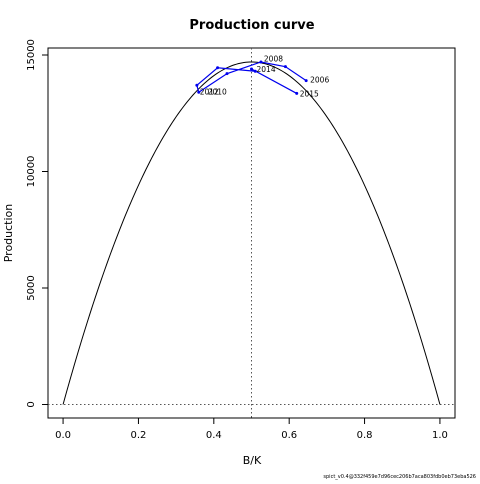  Describe the element at coordinates (214, 435) in the screenshot. I see `x-tick-label: 0.4` at that location.